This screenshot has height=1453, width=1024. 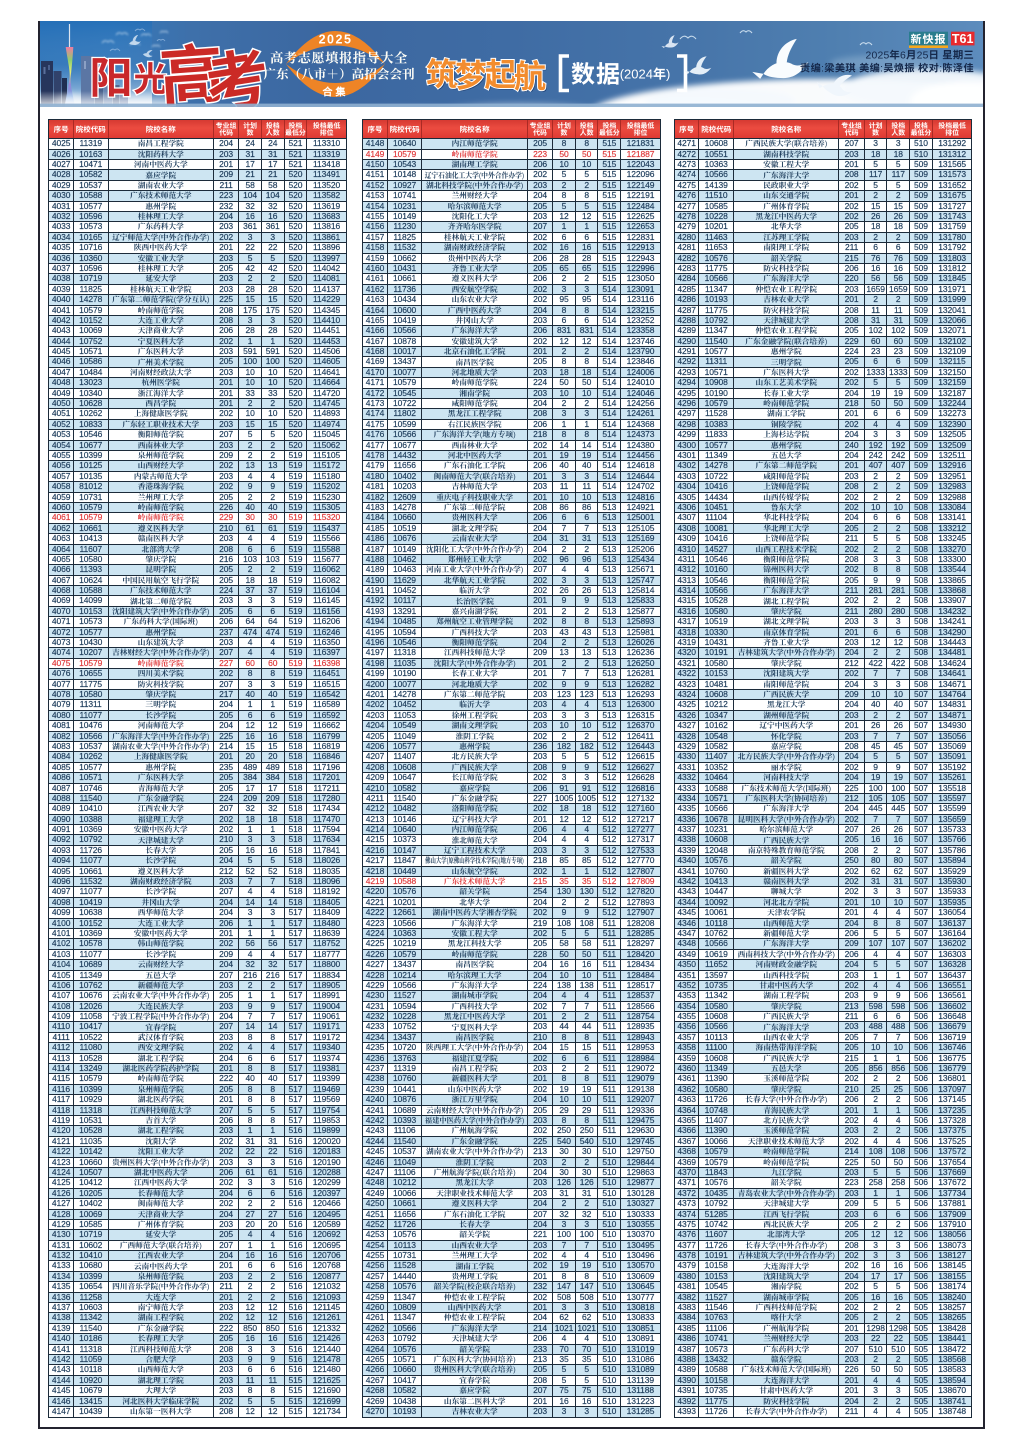 I want to click on svg-text: (2024年), so click(x=644, y=73).